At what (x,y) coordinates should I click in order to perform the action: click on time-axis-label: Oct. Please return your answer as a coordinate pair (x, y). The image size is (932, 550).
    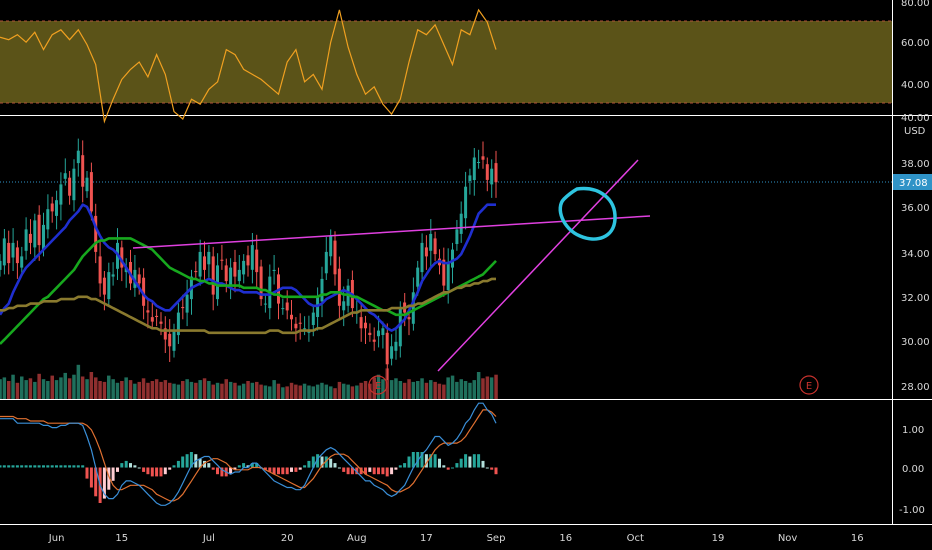
    Looking at the image, I should click on (635, 538).